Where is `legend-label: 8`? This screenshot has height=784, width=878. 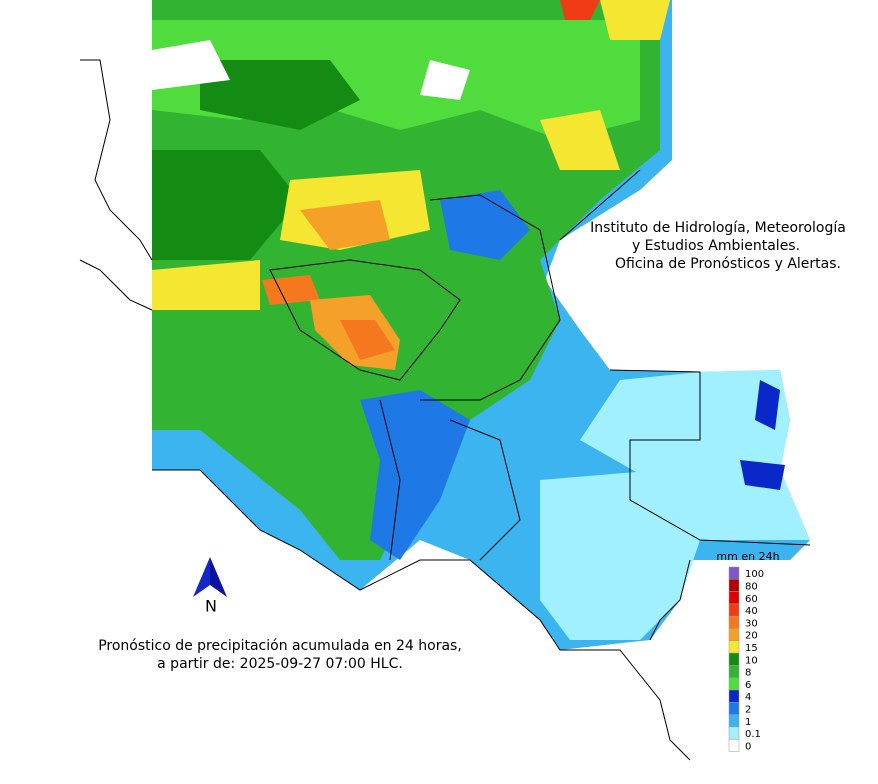
legend-label: 8 is located at coordinates (748, 673).